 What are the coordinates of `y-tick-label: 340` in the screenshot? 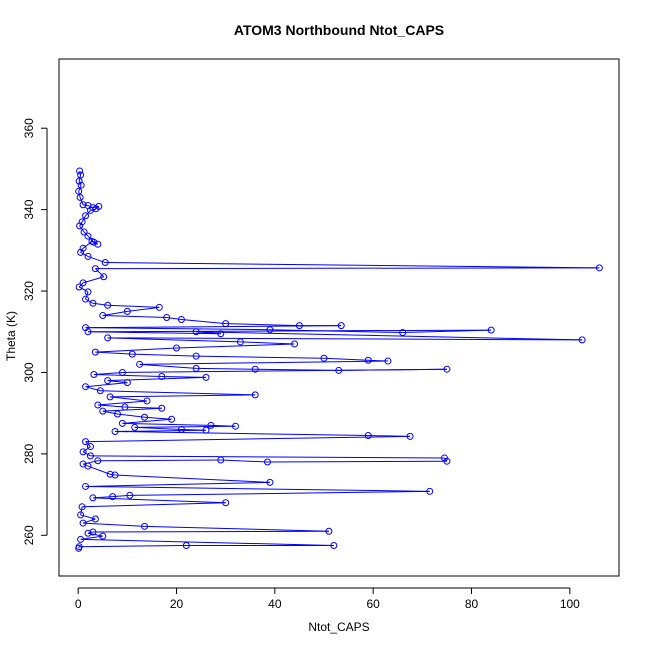 It's located at (29, 209).